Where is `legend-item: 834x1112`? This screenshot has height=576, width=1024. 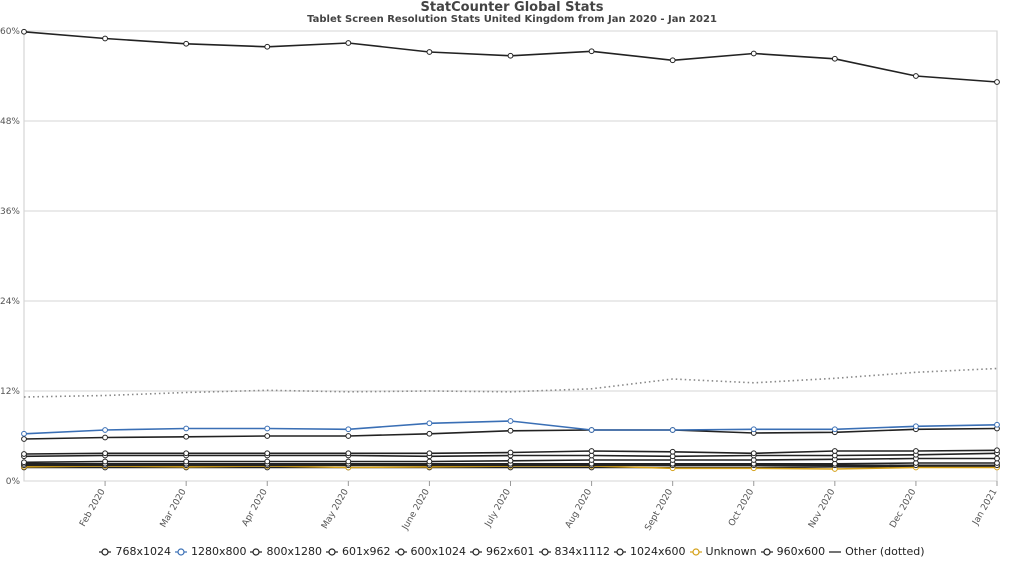
legend-item: 834x1112 is located at coordinates (574, 551).